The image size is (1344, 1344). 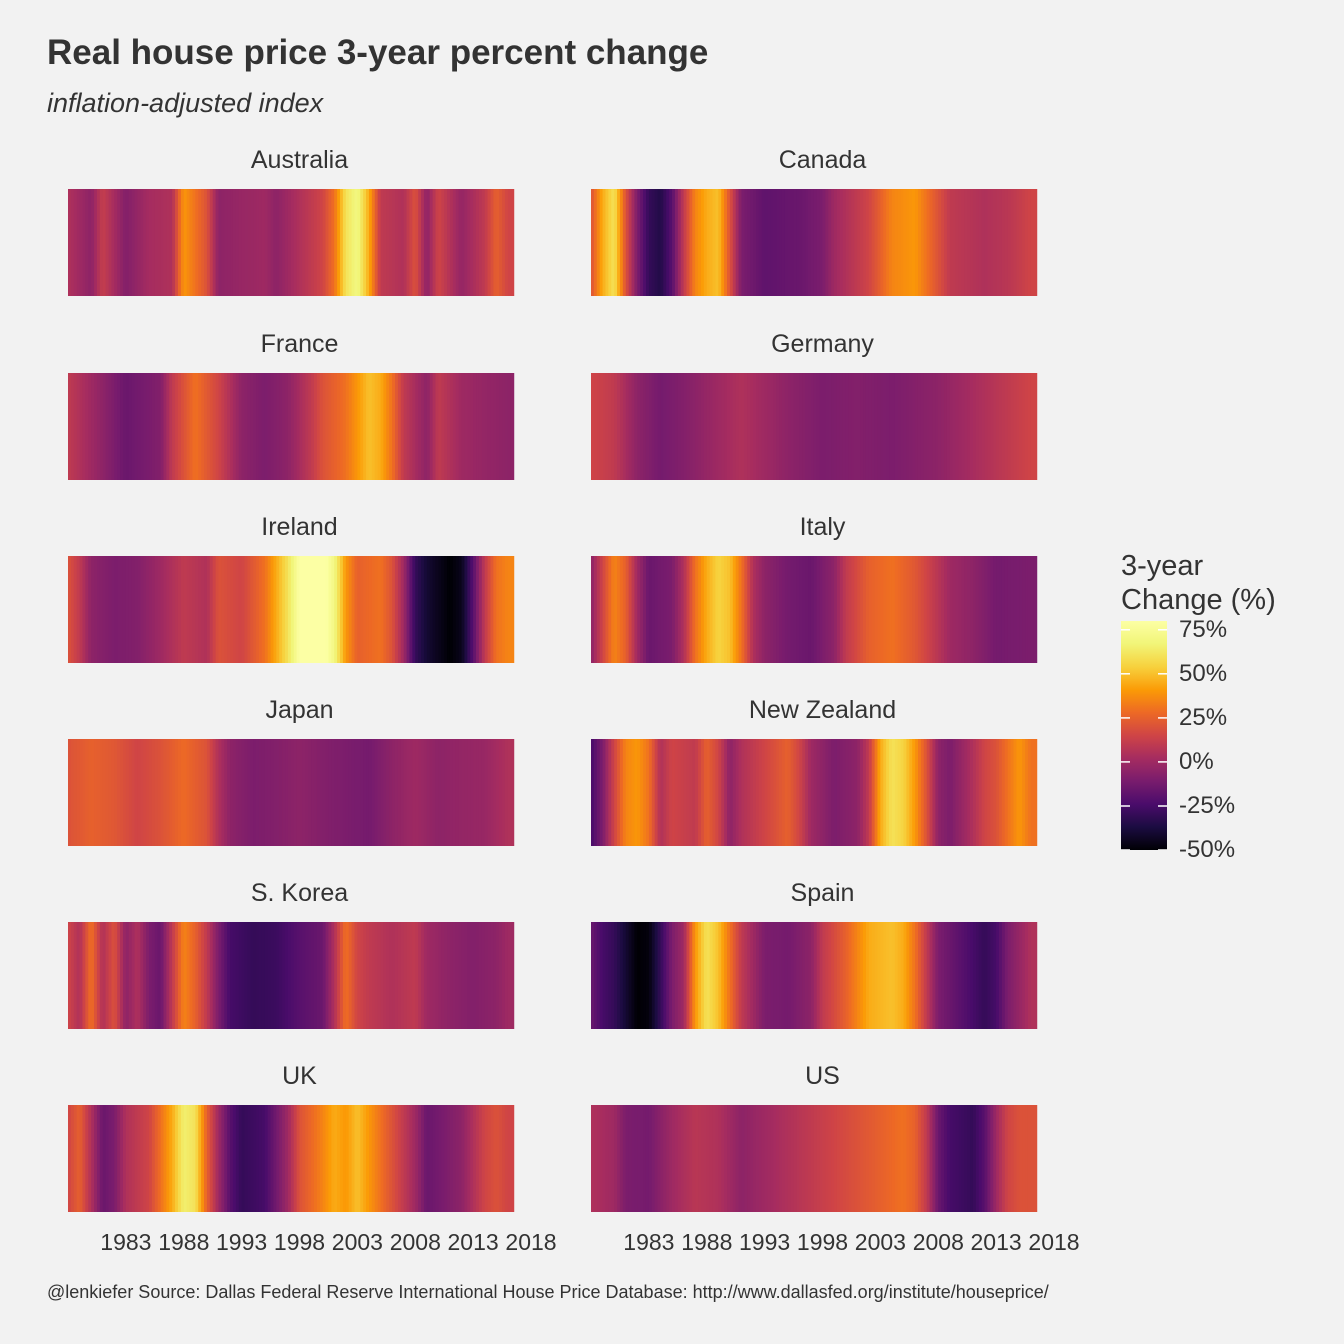 What do you see at coordinates (814, 1158) in the screenshot?
I see `heatmap-strip-us` at bounding box center [814, 1158].